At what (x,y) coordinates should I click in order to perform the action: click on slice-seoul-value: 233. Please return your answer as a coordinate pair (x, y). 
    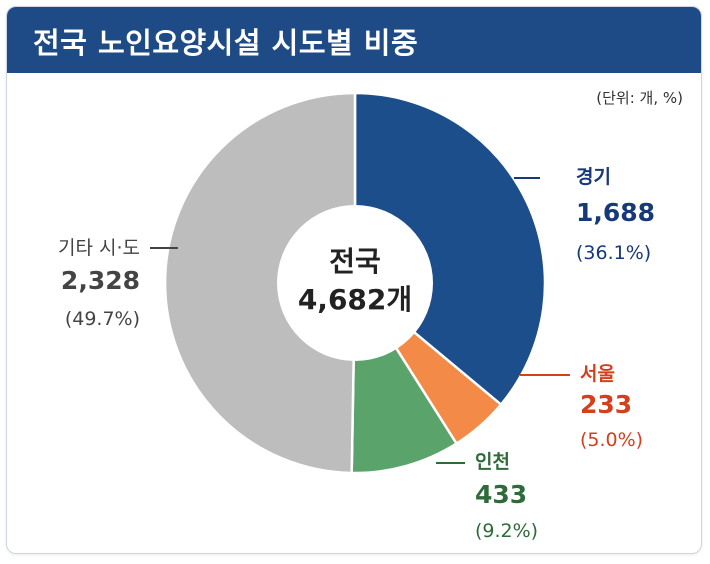
    Looking at the image, I should click on (606, 404).